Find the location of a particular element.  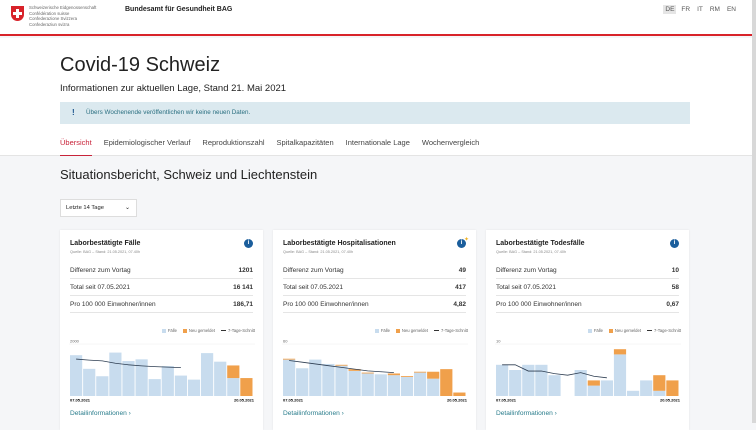

stat-label: Pro 100 000 Einwohner/innen is located at coordinates (113, 304).